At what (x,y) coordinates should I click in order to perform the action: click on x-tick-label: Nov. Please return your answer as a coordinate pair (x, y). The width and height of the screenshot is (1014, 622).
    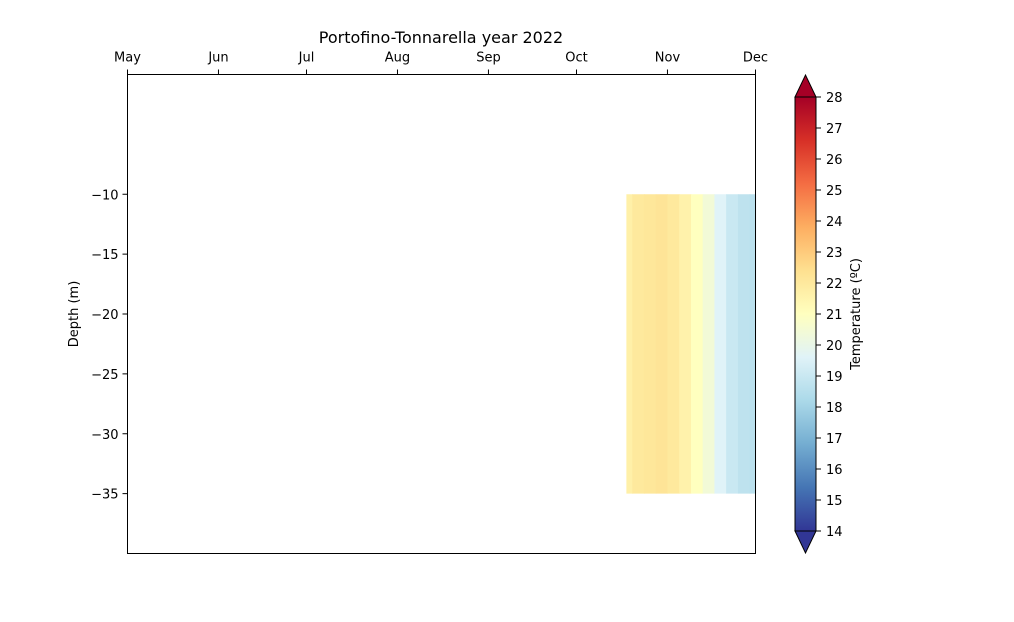
    Looking at the image, I should click on (668, 58).